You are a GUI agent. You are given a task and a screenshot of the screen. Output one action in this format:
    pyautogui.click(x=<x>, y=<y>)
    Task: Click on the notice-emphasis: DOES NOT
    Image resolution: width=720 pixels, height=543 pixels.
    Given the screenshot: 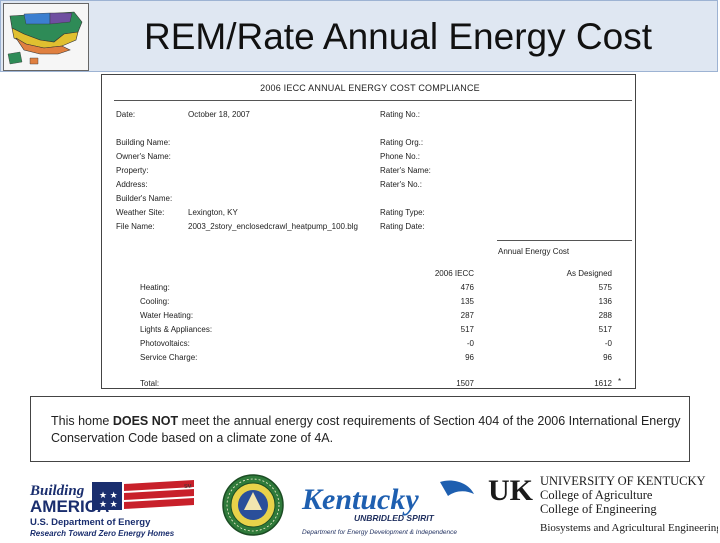 What is the action you would take?
    pyautogui.click(x=145, y=421)
    